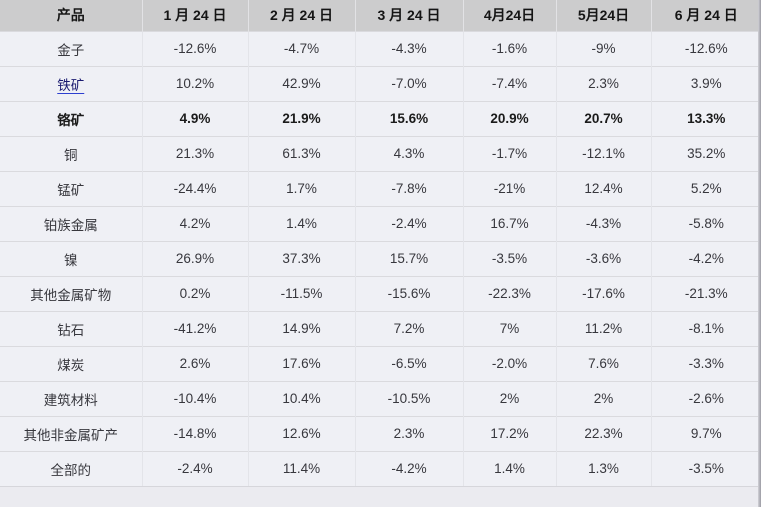  What do you see at coordinates (302, 153) in the screenshot?
I see `value-cell: 61.3%` at bounding box center [302, 153].